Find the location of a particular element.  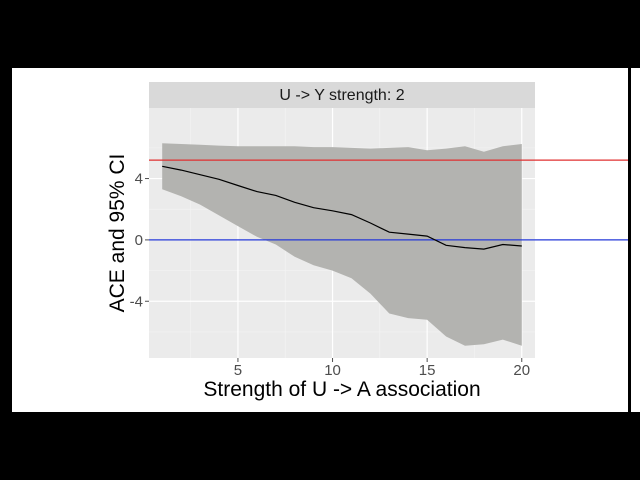

estimate-line-layer is located at coordinates (342, 207).